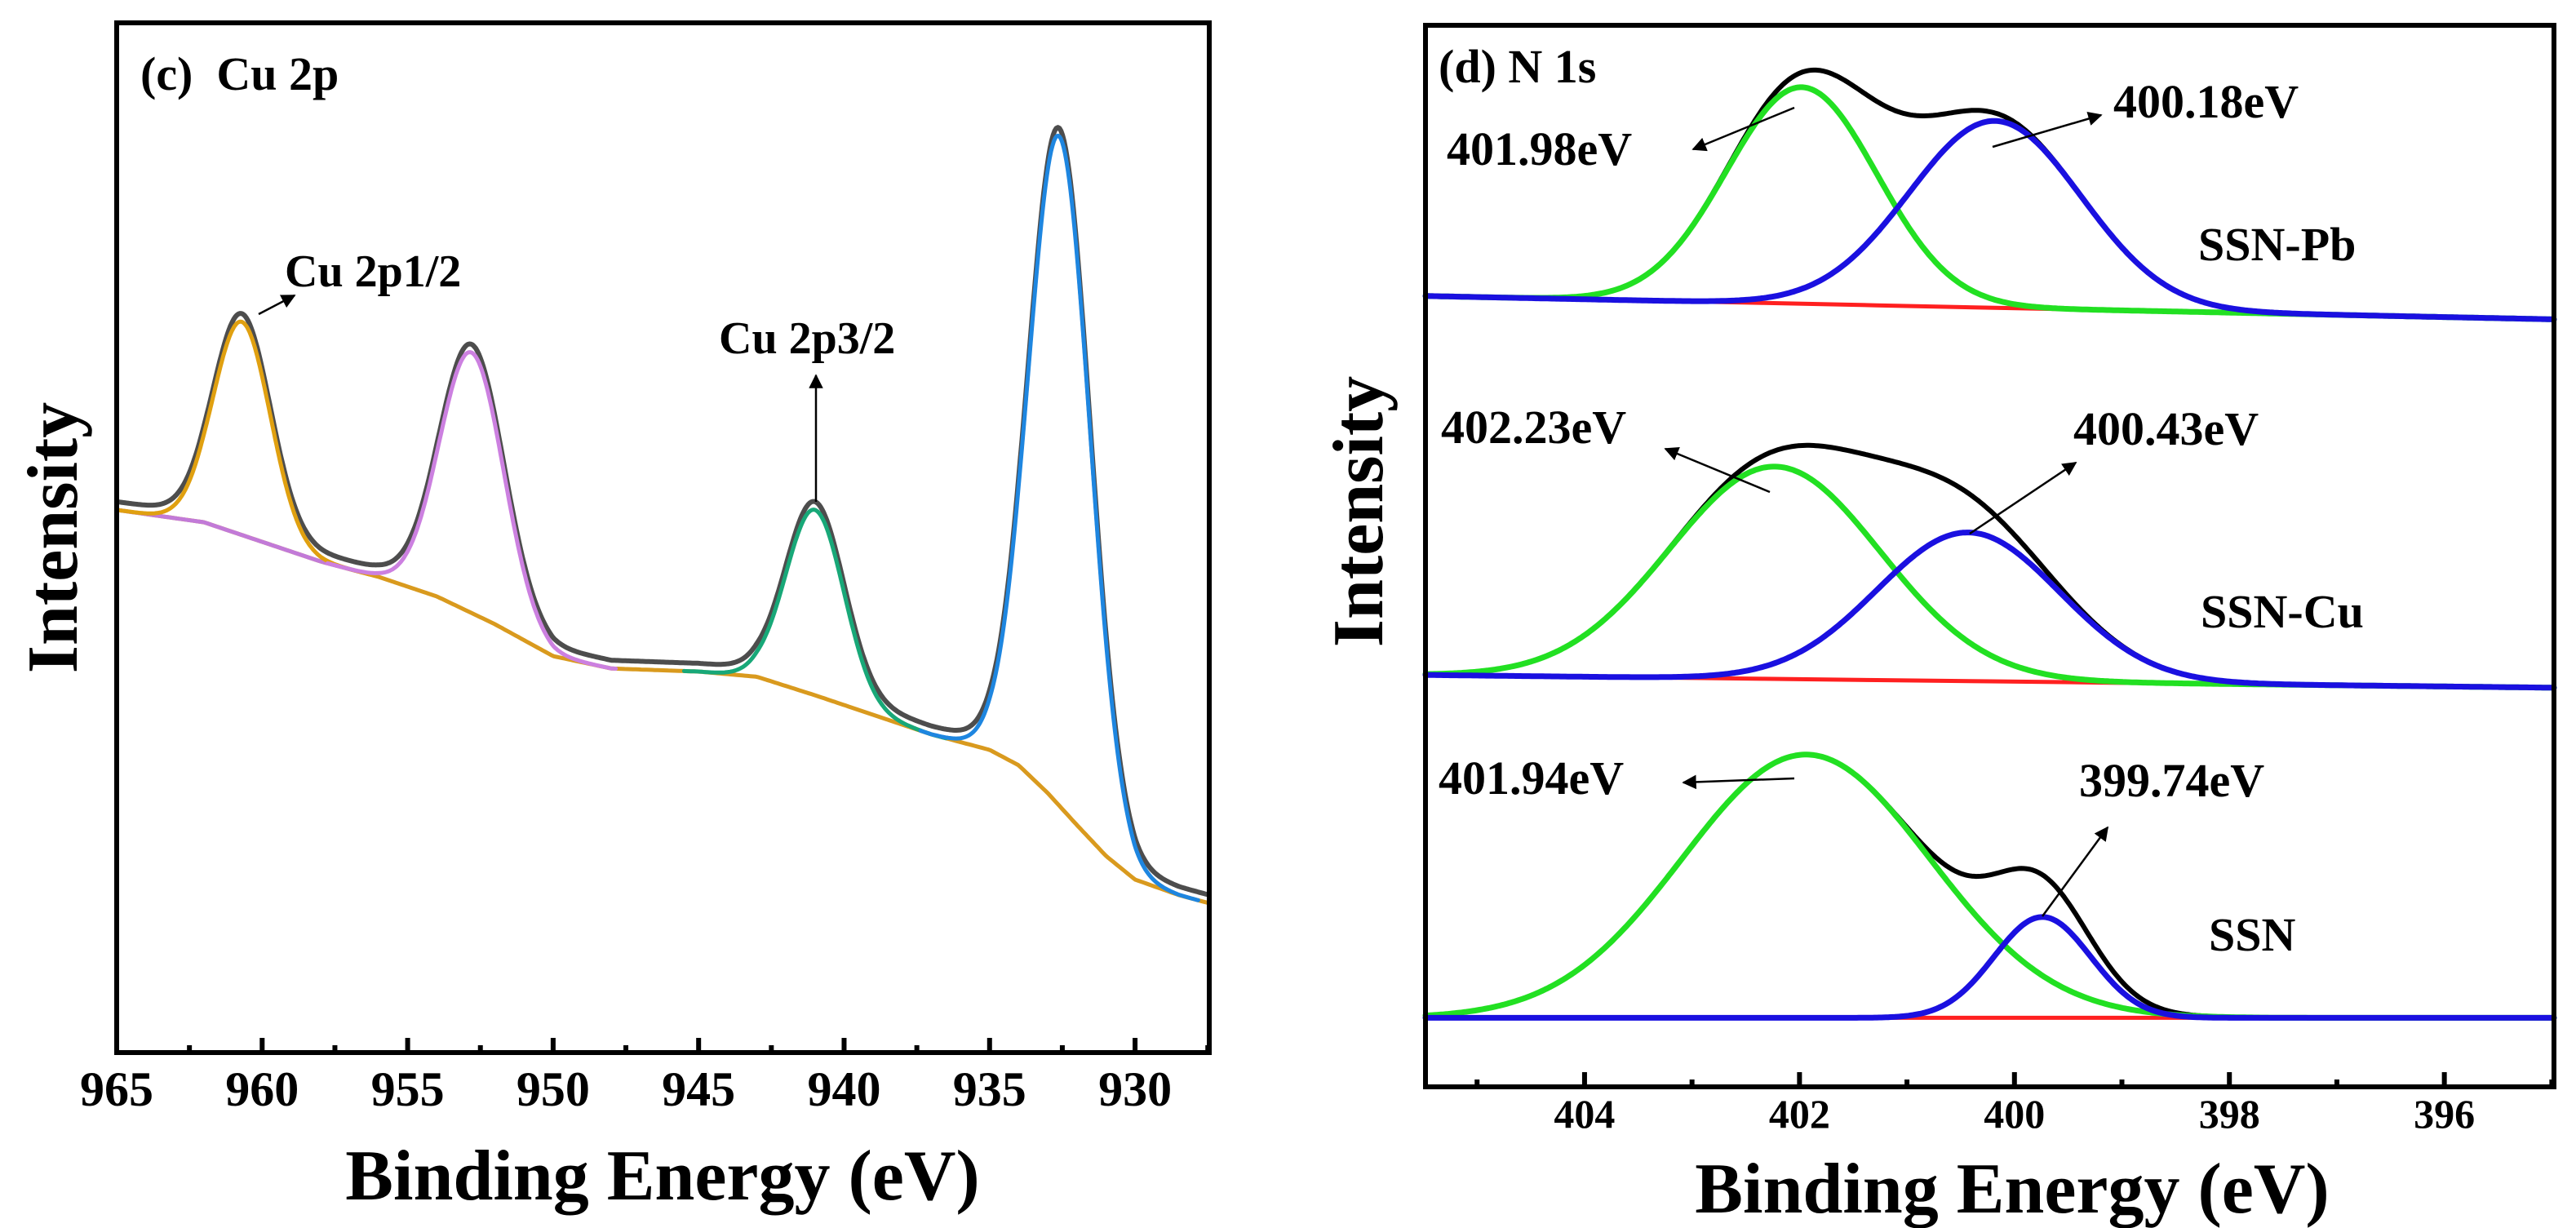 The height and width of the screenshot is (1228, 2576). Describe the element at coordinates (2229, 1114) in the screenshot. I see `x-tick-label: 398` at that location.